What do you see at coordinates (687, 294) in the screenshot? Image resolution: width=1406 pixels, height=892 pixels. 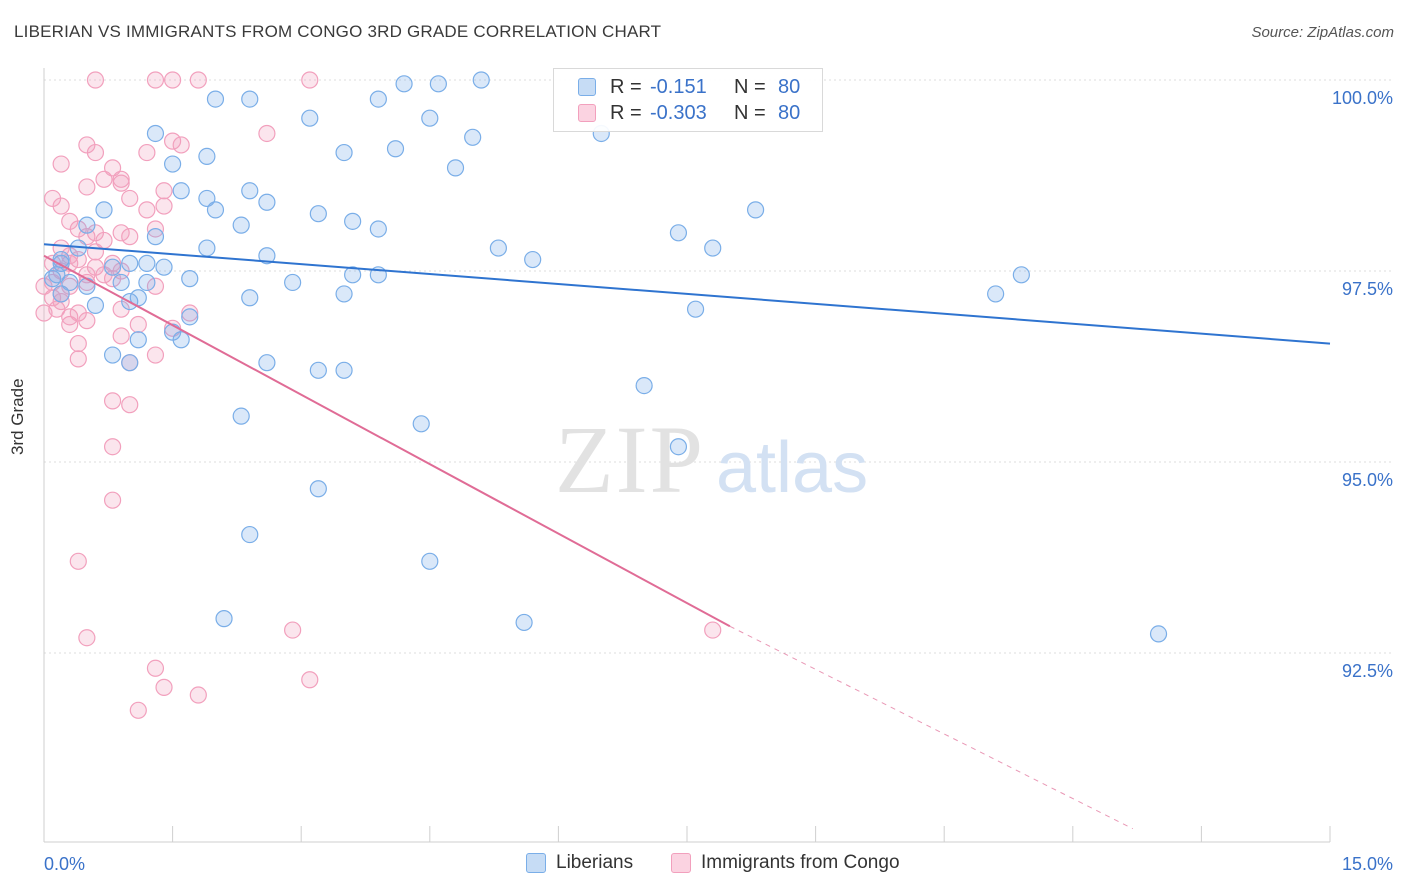 I see `trend-line-liberians` at bounding box center [687, 294].